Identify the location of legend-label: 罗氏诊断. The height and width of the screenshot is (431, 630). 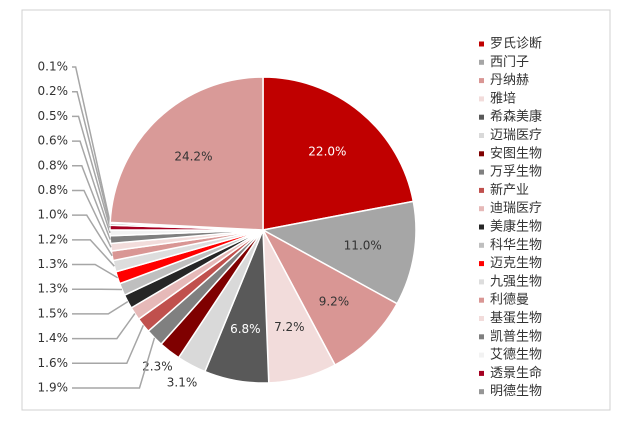
(516, 44).